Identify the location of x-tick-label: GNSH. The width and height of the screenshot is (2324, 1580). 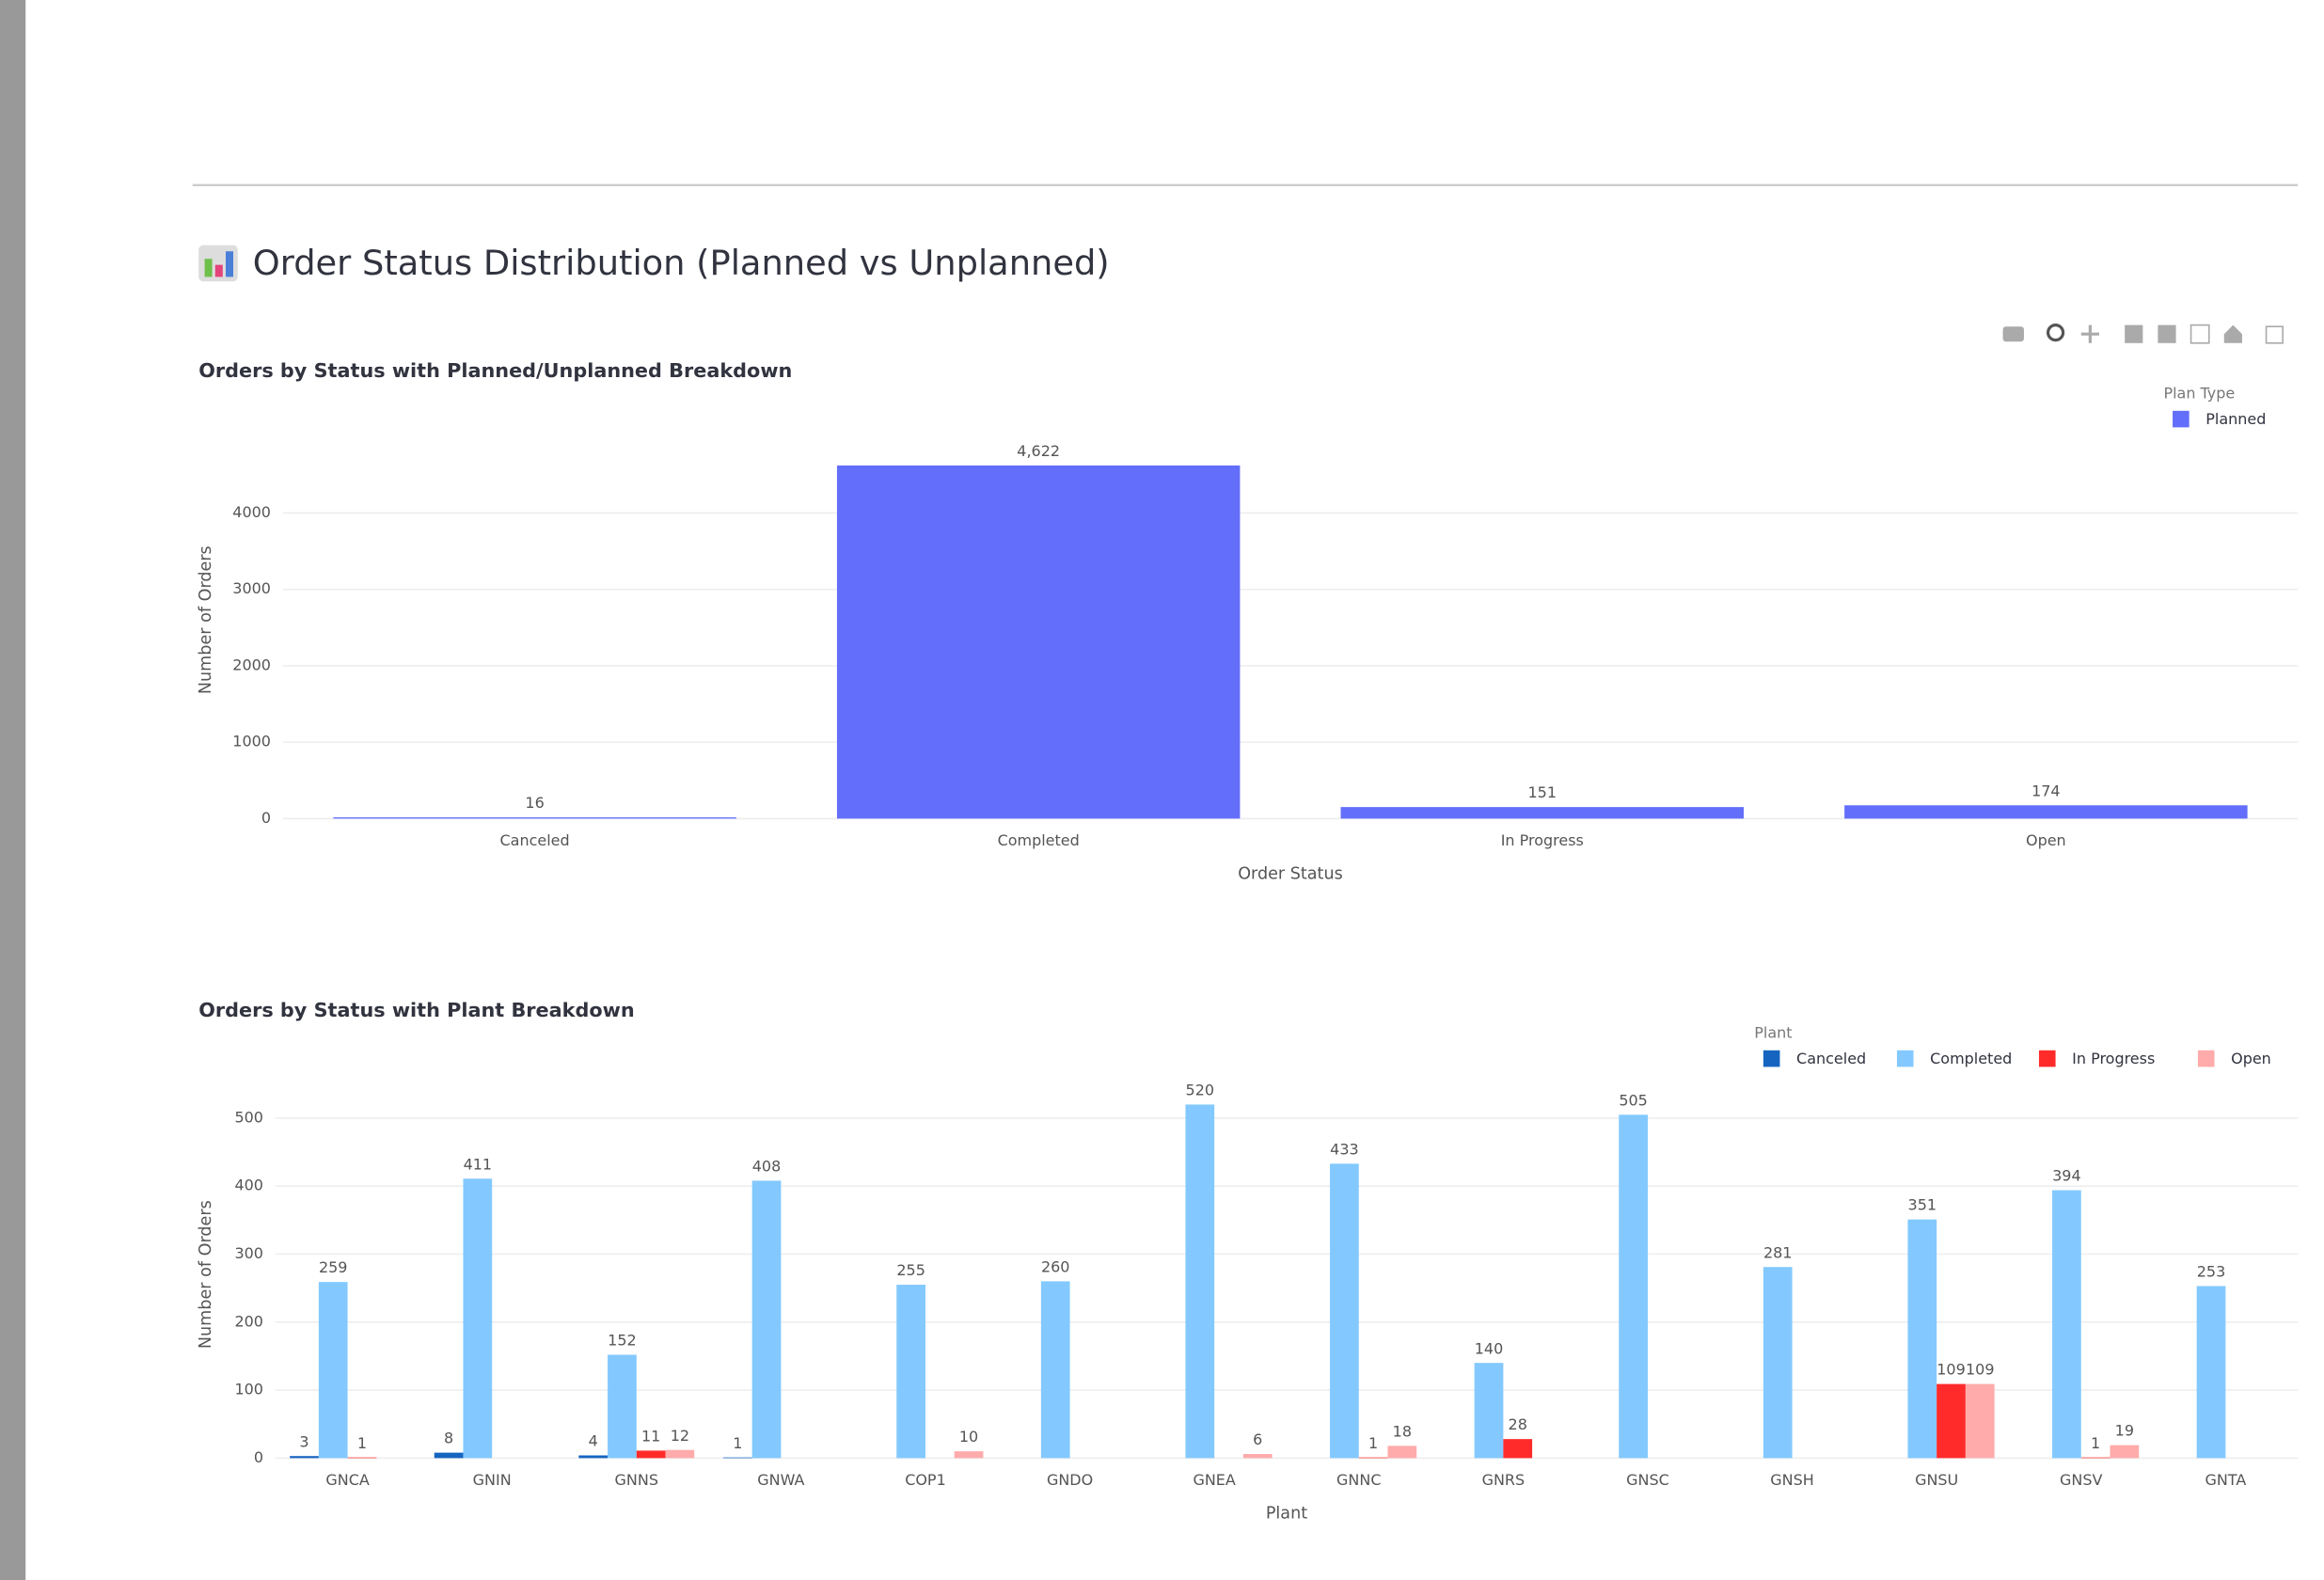
(1792, 1480).